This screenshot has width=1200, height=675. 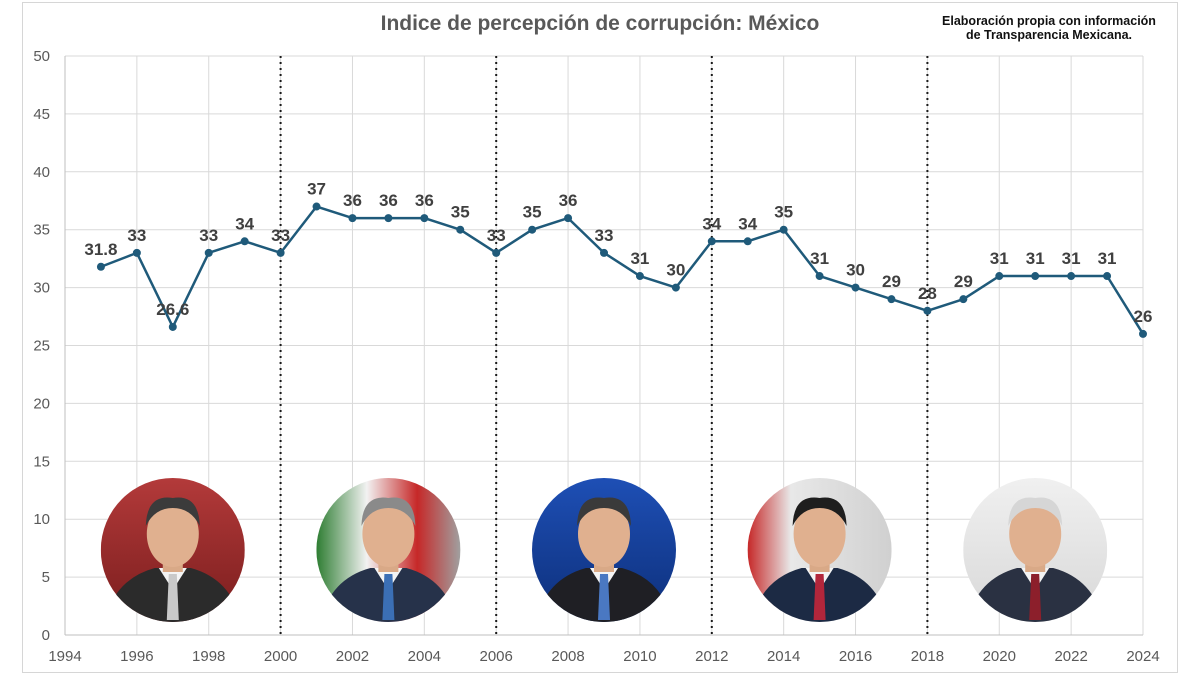 What do you see at coordinates (1049, 35) in the screenshot?
I see `source-note-line2: de Transparencia Mexicana.` at bounding box center [1049, 35].